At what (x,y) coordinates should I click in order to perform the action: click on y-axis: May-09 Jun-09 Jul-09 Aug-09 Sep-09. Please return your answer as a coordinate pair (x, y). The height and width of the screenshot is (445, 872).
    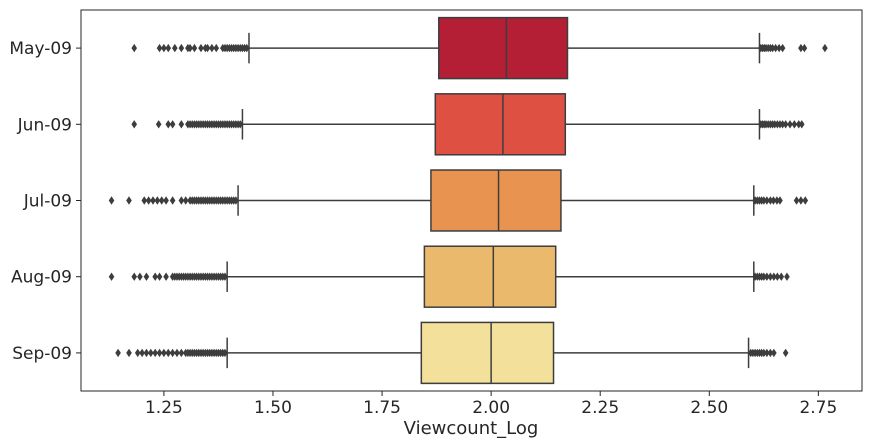
    Looking at the image, I should click on (45, 201).